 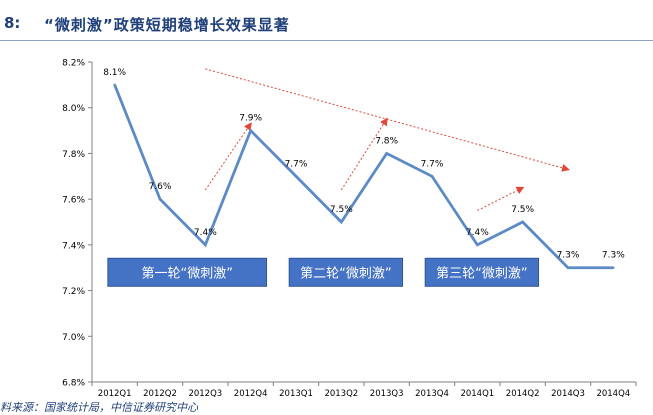 I want to click on round-2-label: 第二轮“微刺激”, so click(x=345, y=273).